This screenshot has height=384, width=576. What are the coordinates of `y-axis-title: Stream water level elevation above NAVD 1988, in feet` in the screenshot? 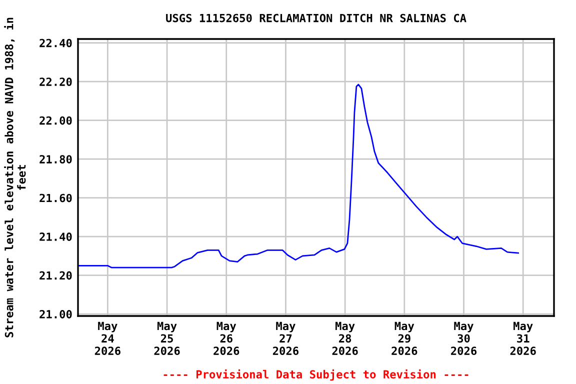 It's located at (15, 178).